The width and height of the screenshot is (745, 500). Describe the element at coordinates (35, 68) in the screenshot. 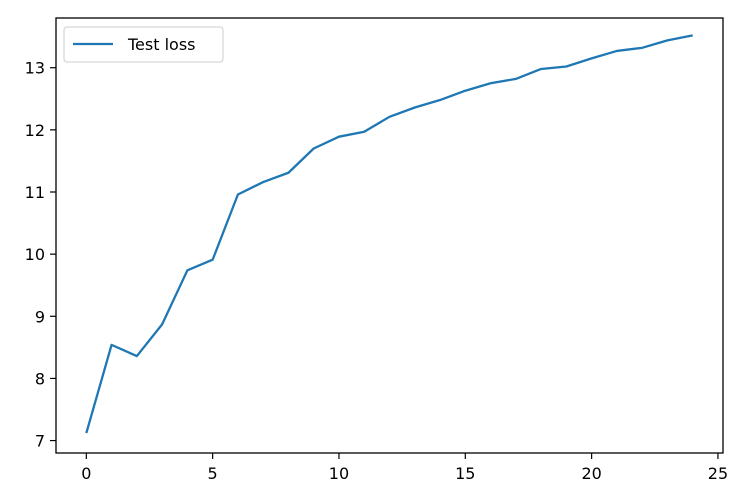

I see `y-tick-label: 13` at that location.